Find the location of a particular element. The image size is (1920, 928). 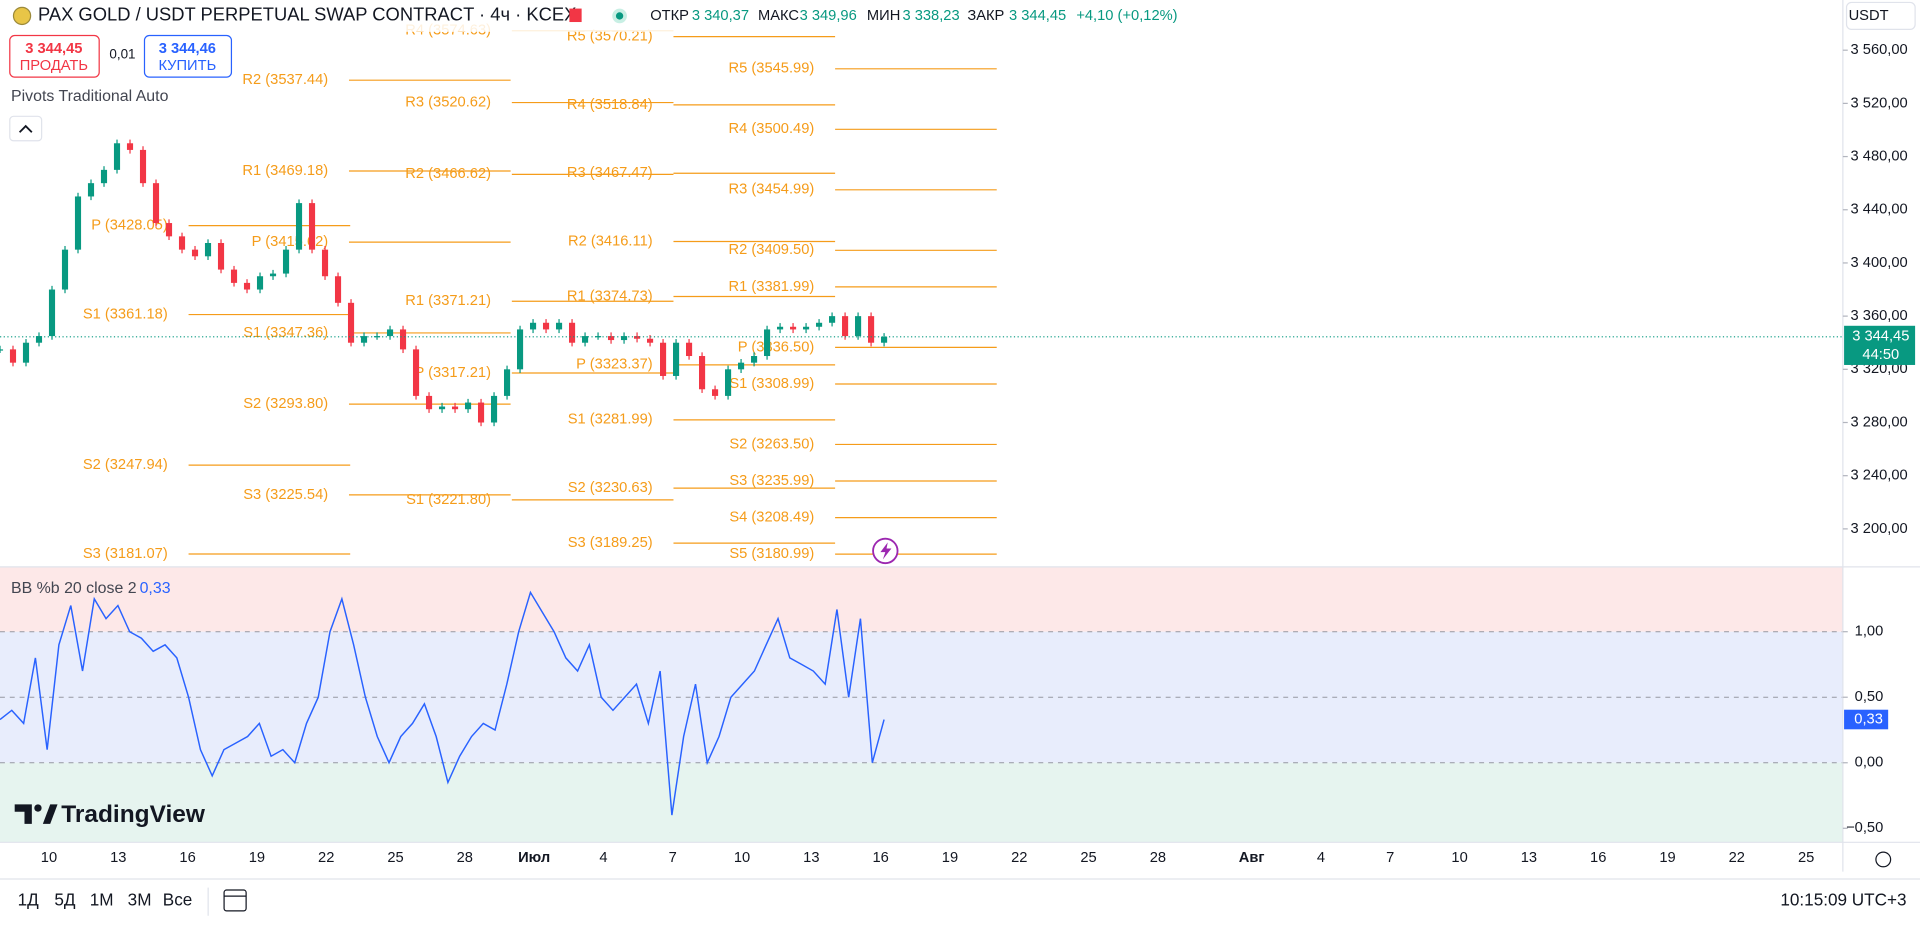

range-button: 5Д is located at coordinates (65, 900).